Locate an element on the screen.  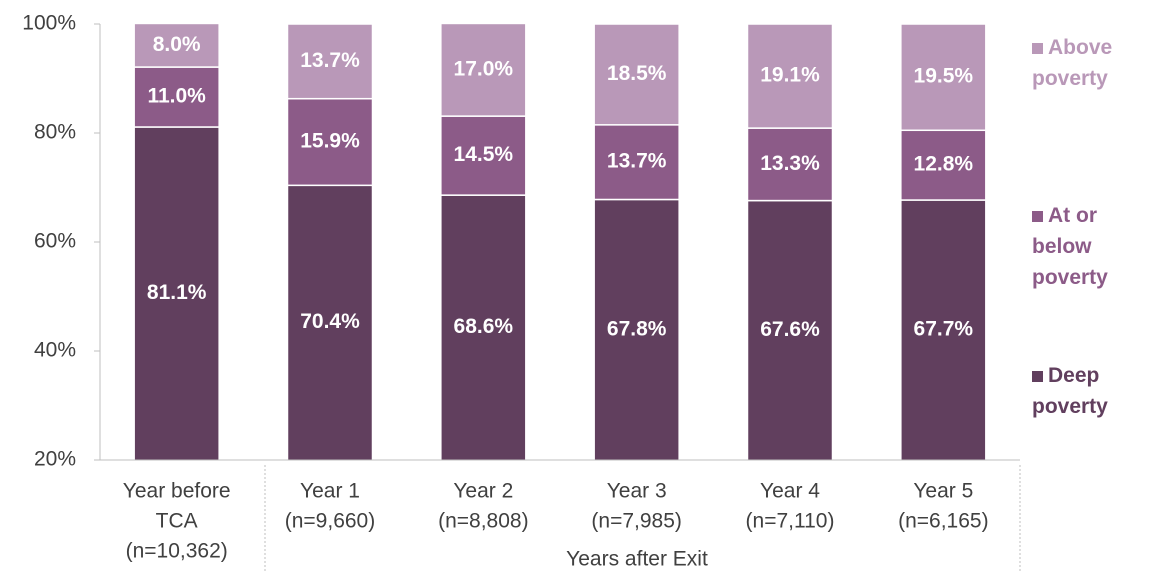
x-tick-label: Year 2 is located at coordinates (483, 491).